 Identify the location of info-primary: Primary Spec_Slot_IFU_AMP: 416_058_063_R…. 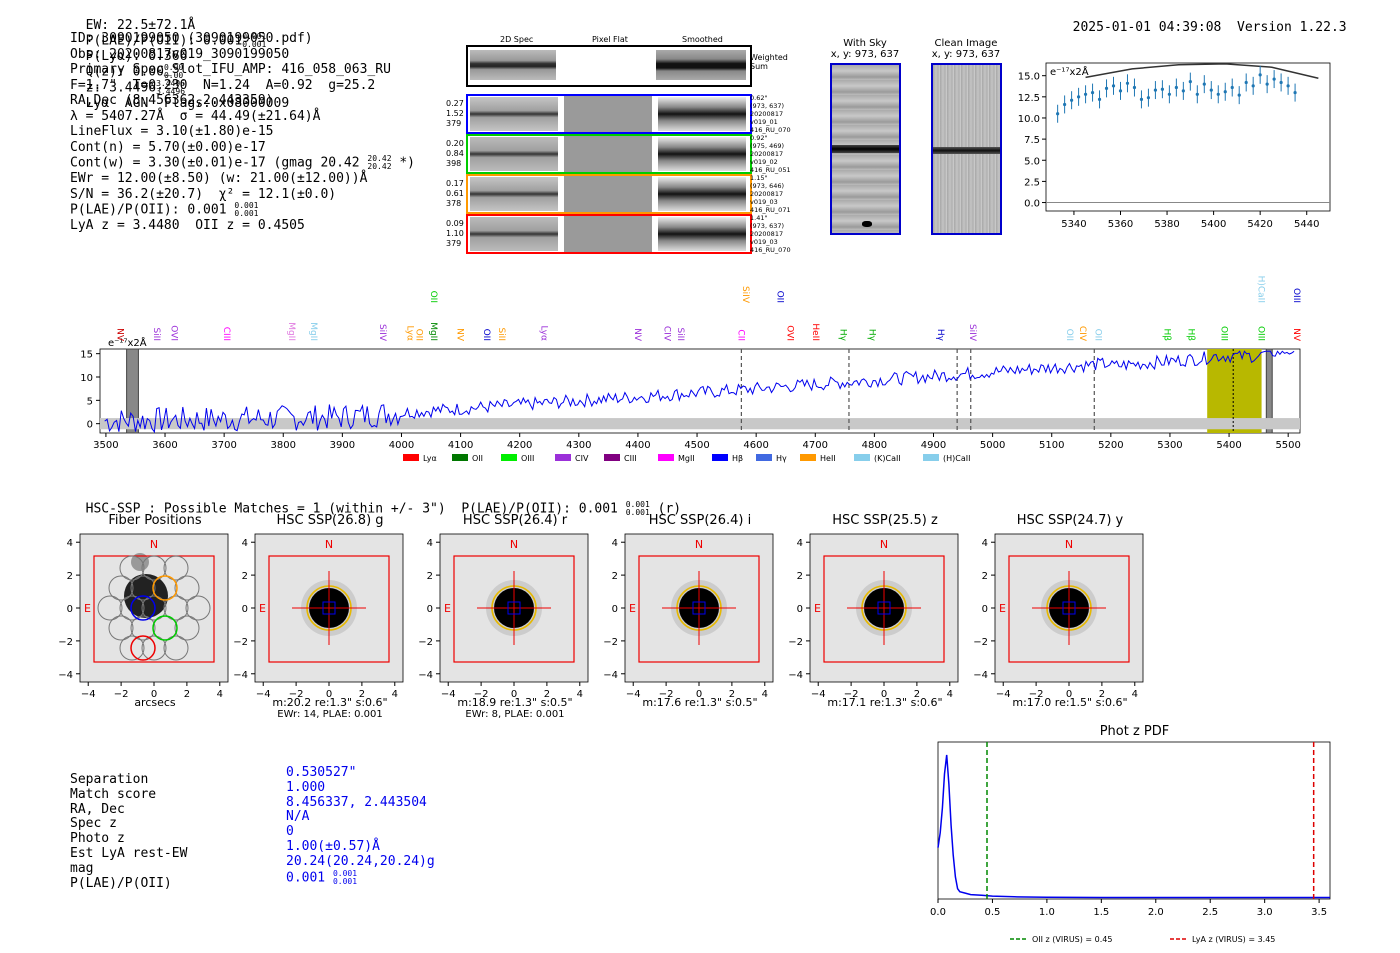
(230, 69).